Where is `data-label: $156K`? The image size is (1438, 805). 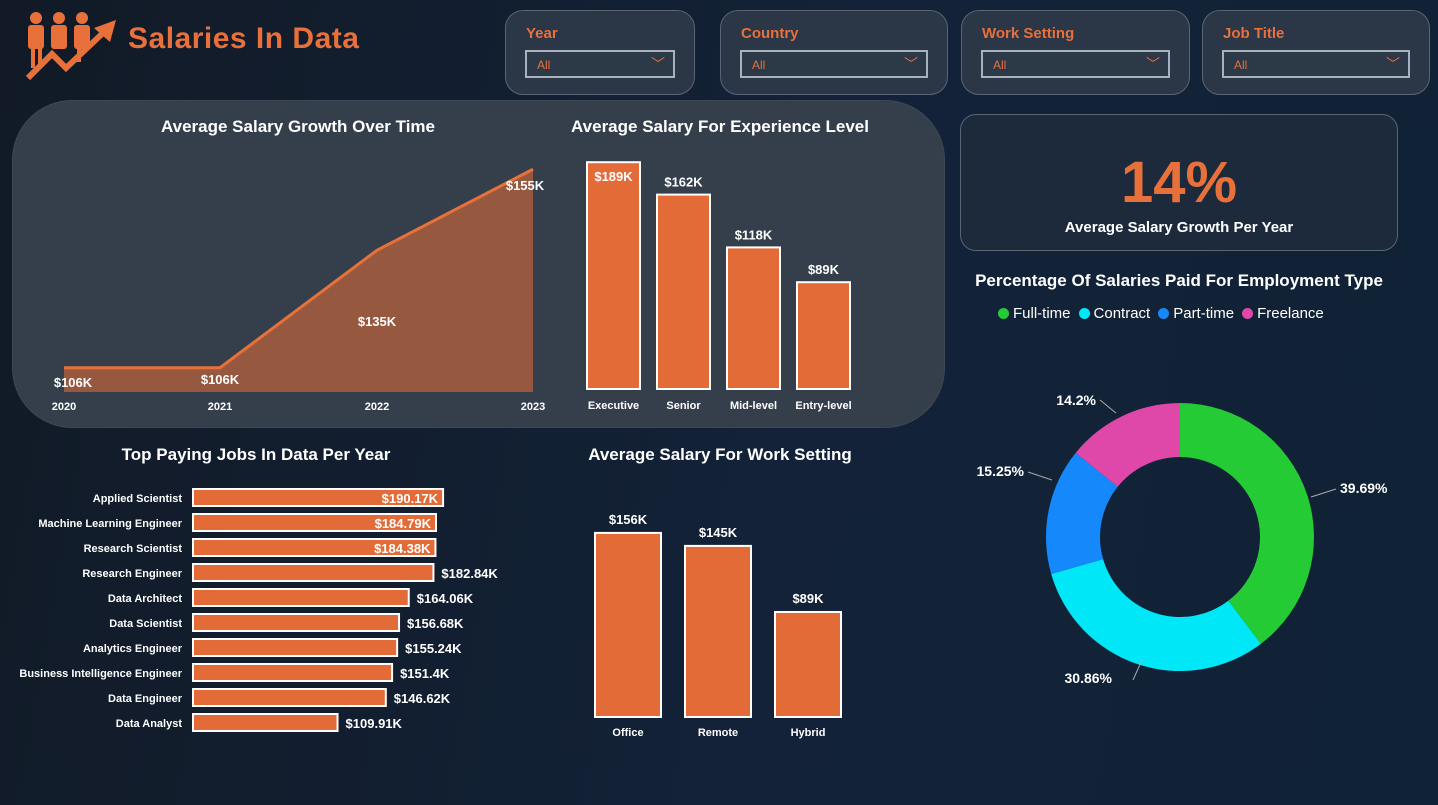
data-label: $156K is located at coordinates (628, 519).